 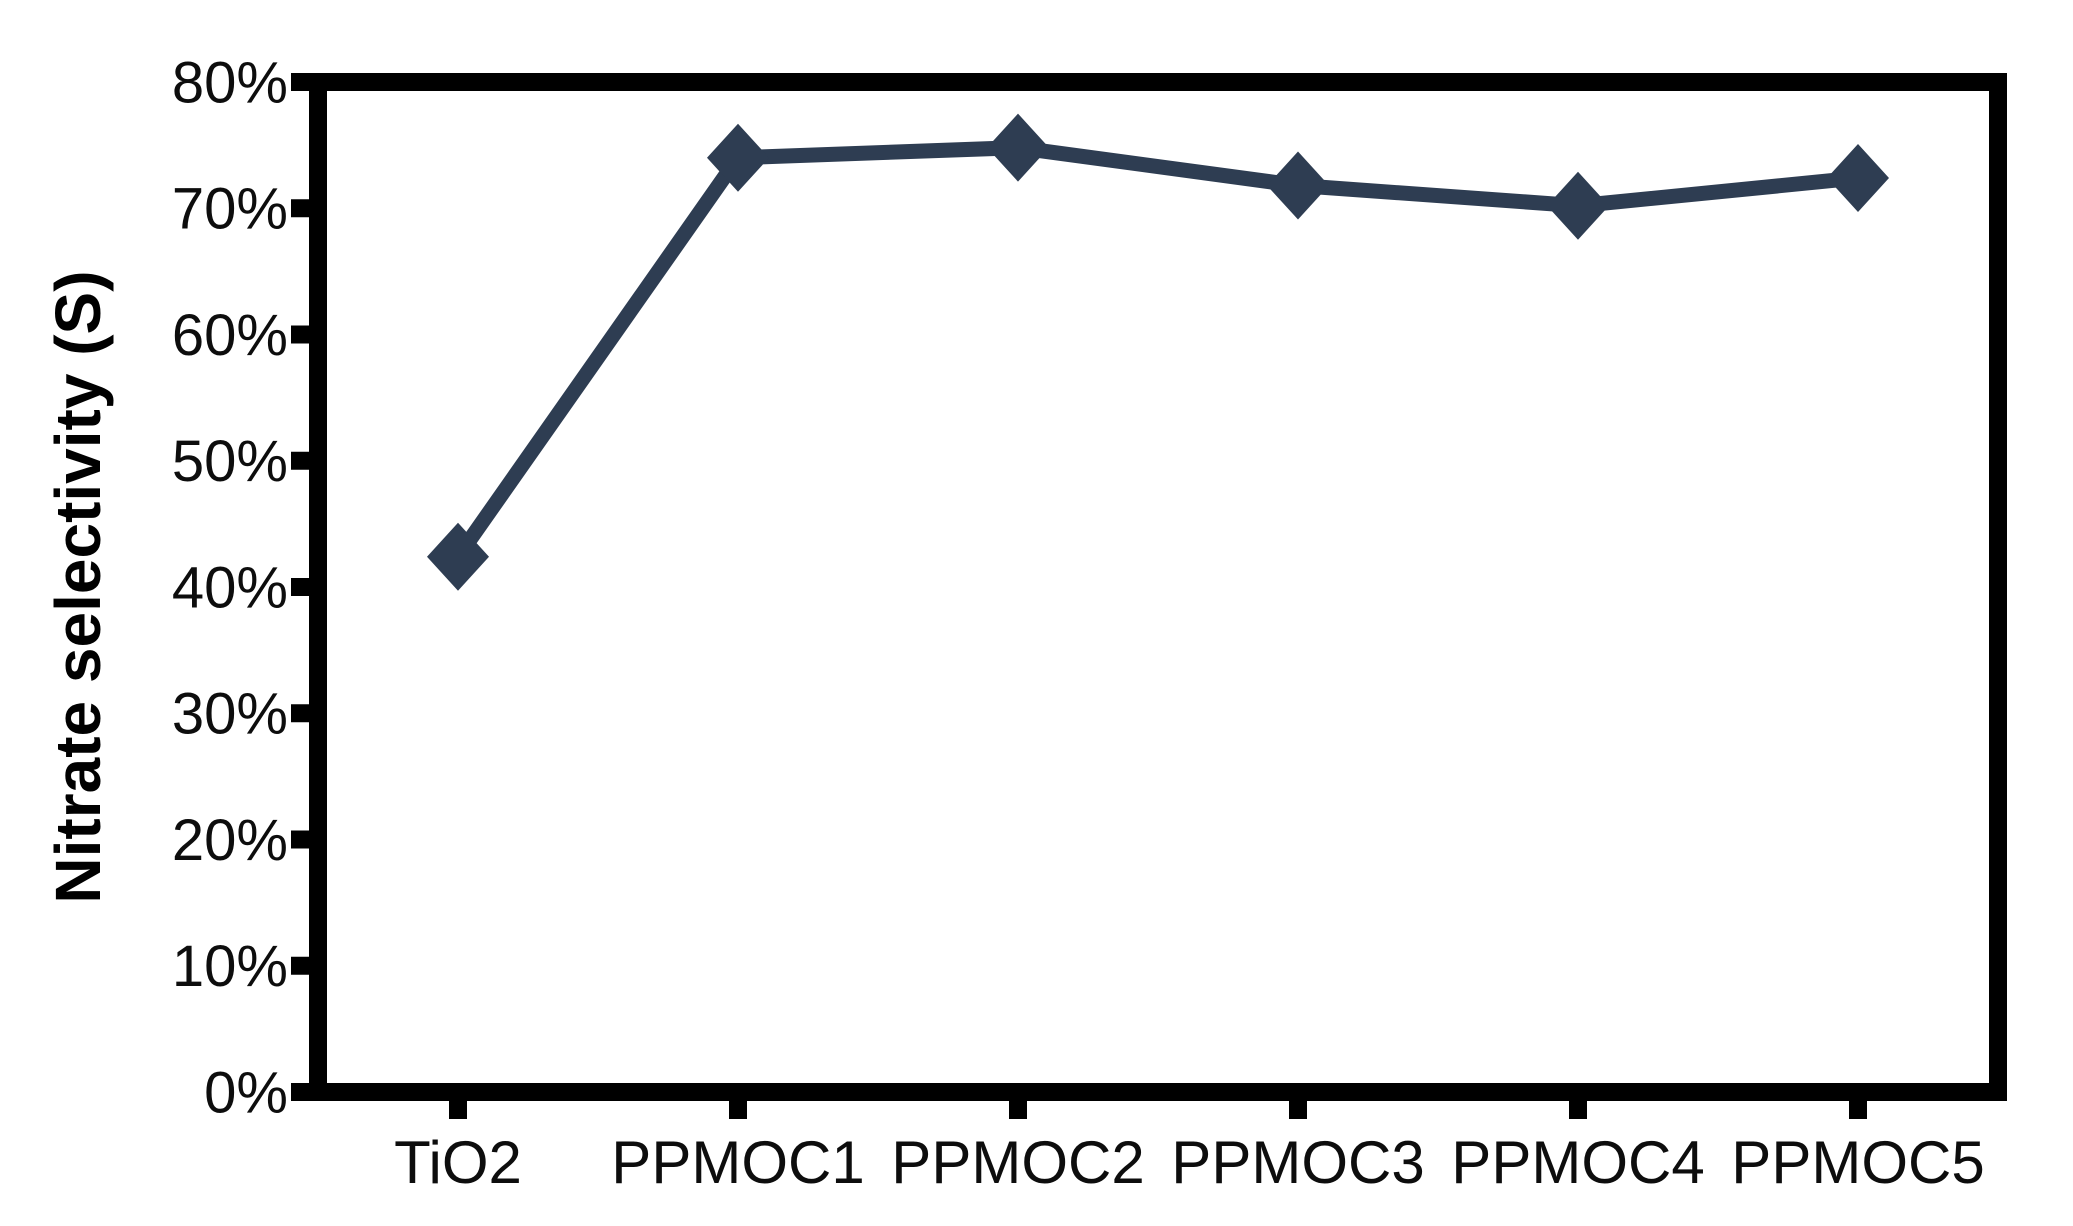 I want to click on y-tick-label: 80%, so click(x=230, y=82).